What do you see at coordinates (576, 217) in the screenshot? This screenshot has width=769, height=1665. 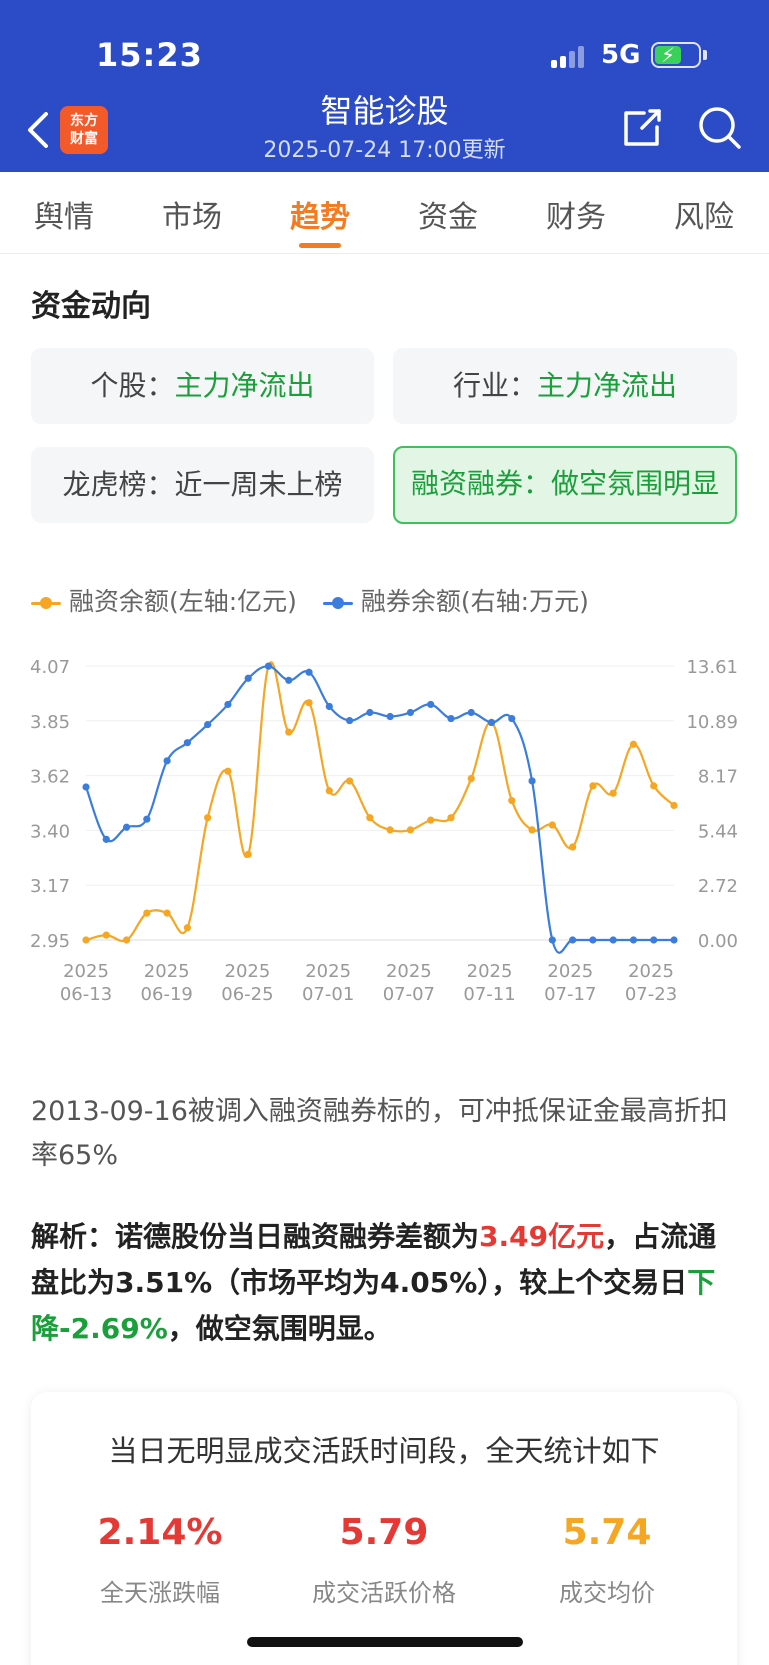 I see `tab-finance: 财务` at bounding box center [576, 217].